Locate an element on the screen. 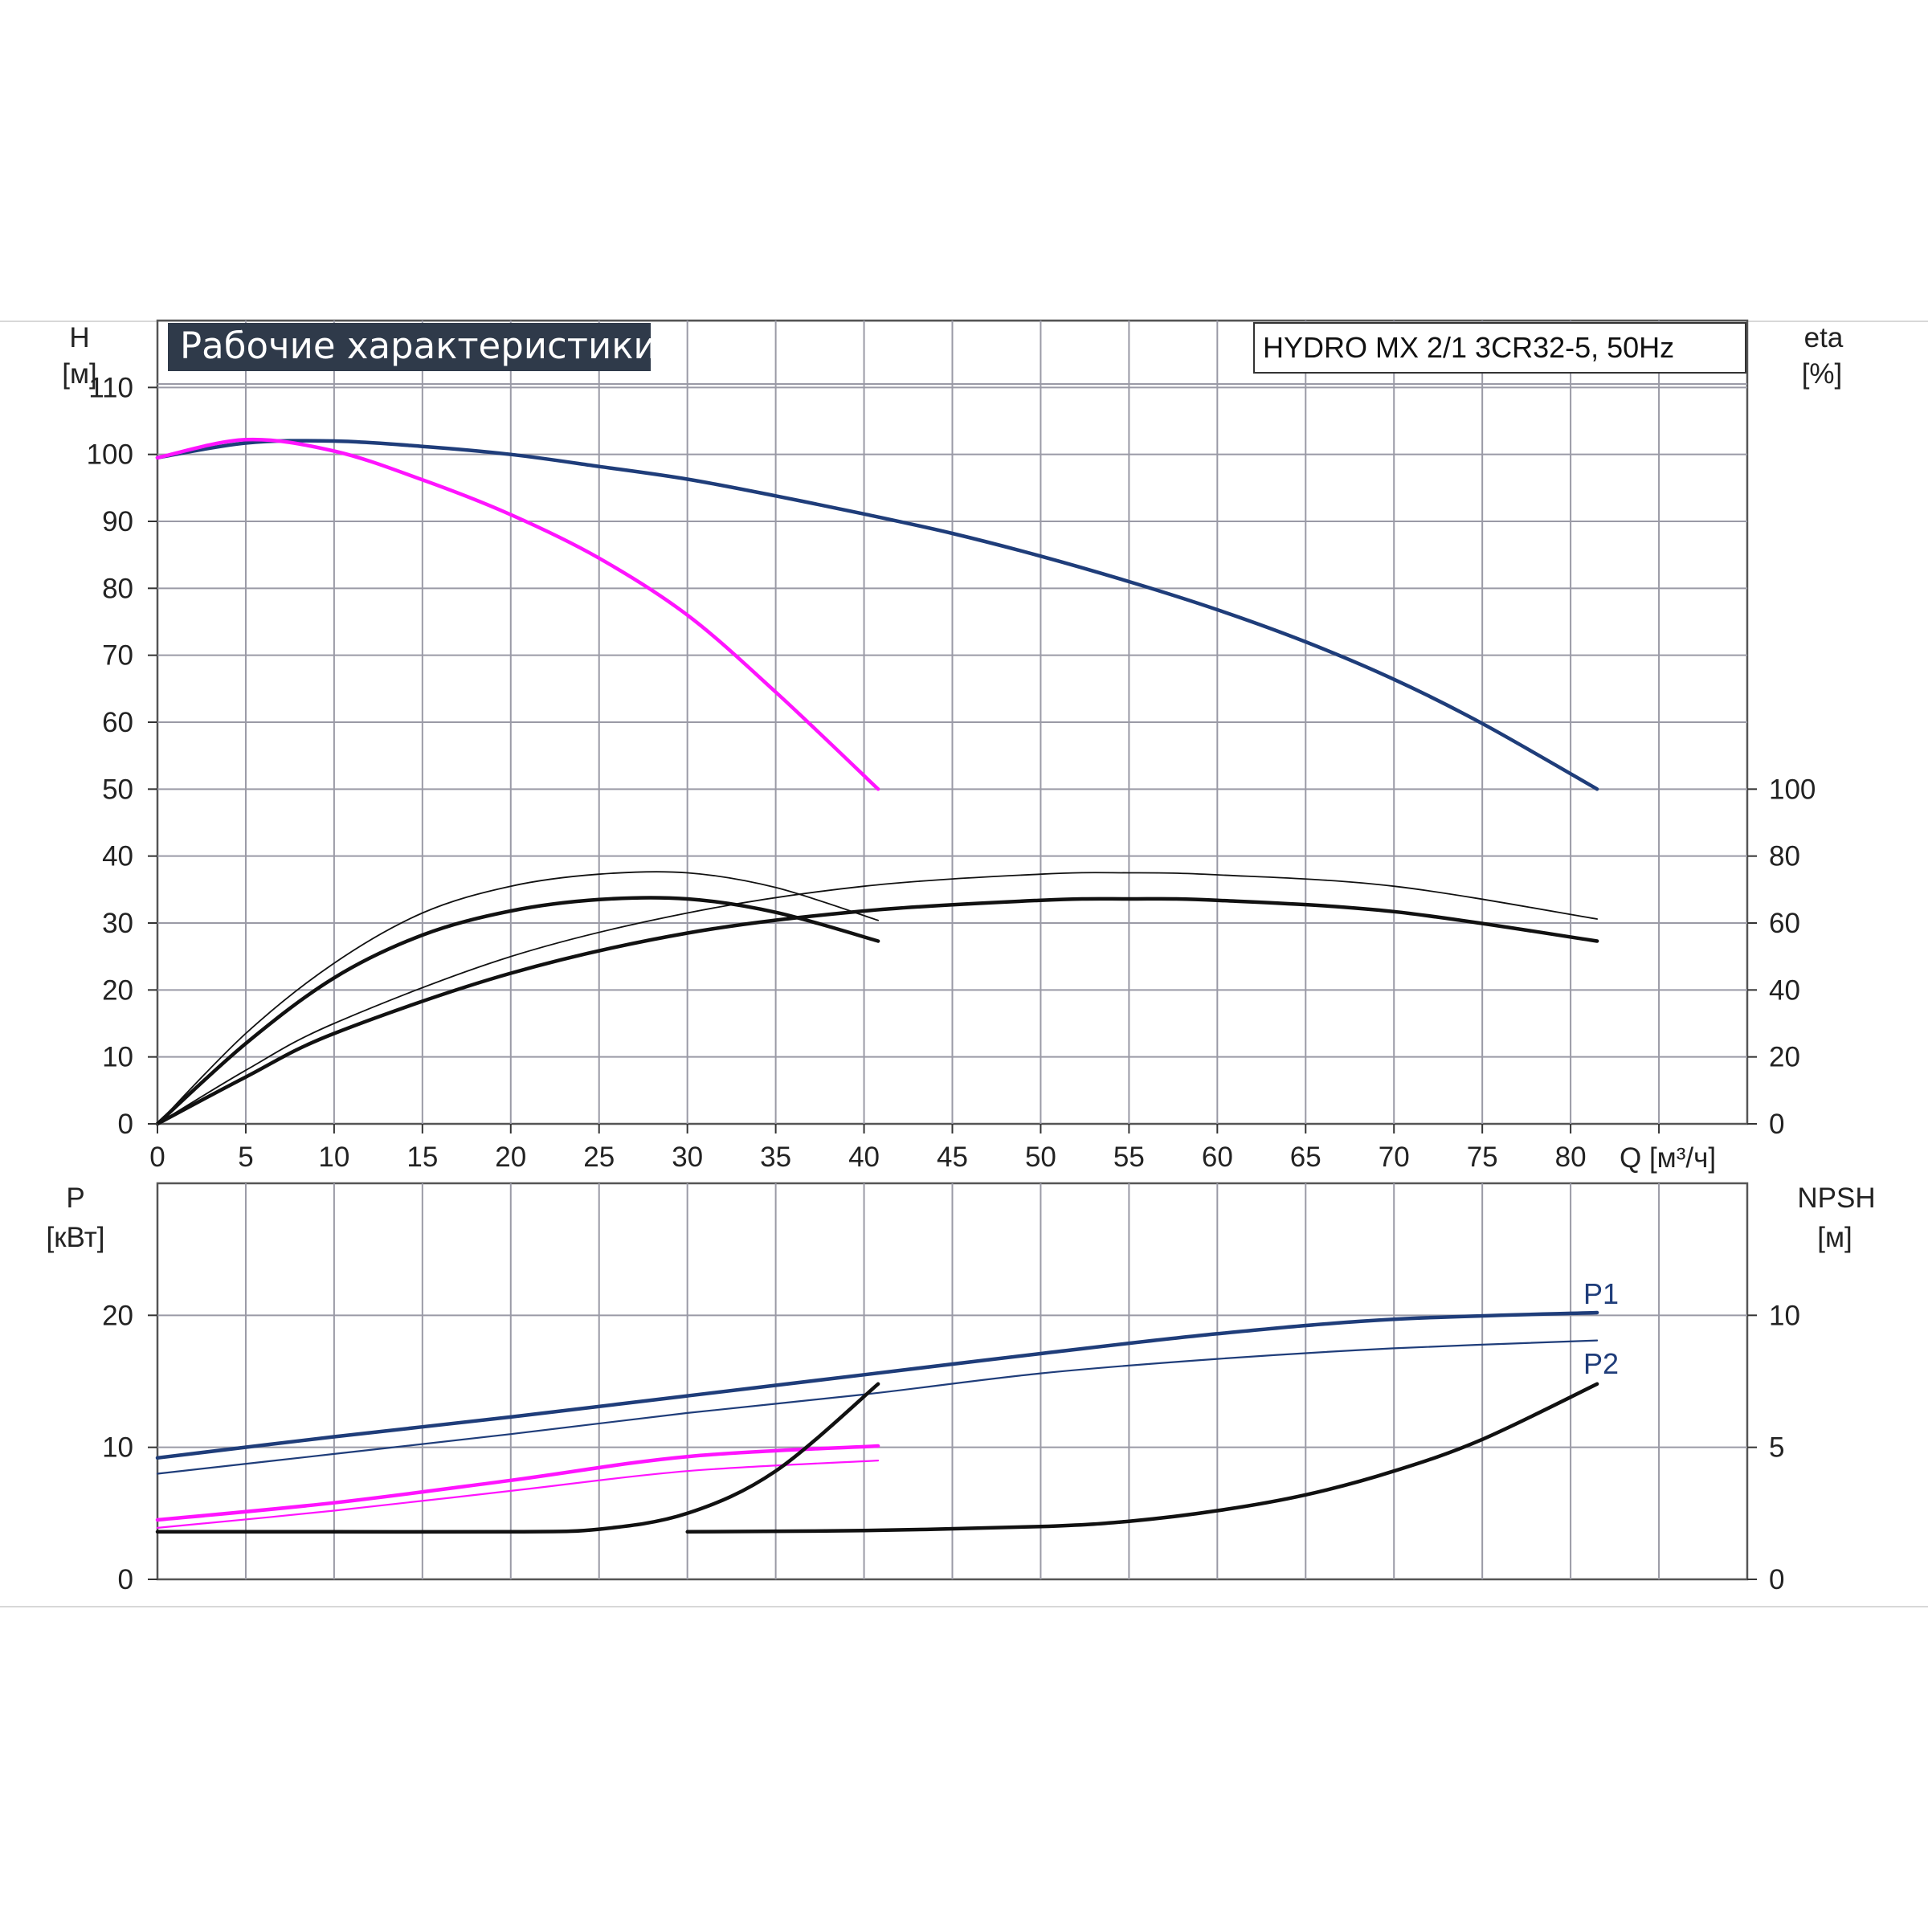  p-axis-unit: [кВт] is located at coordinates (76, 1238).